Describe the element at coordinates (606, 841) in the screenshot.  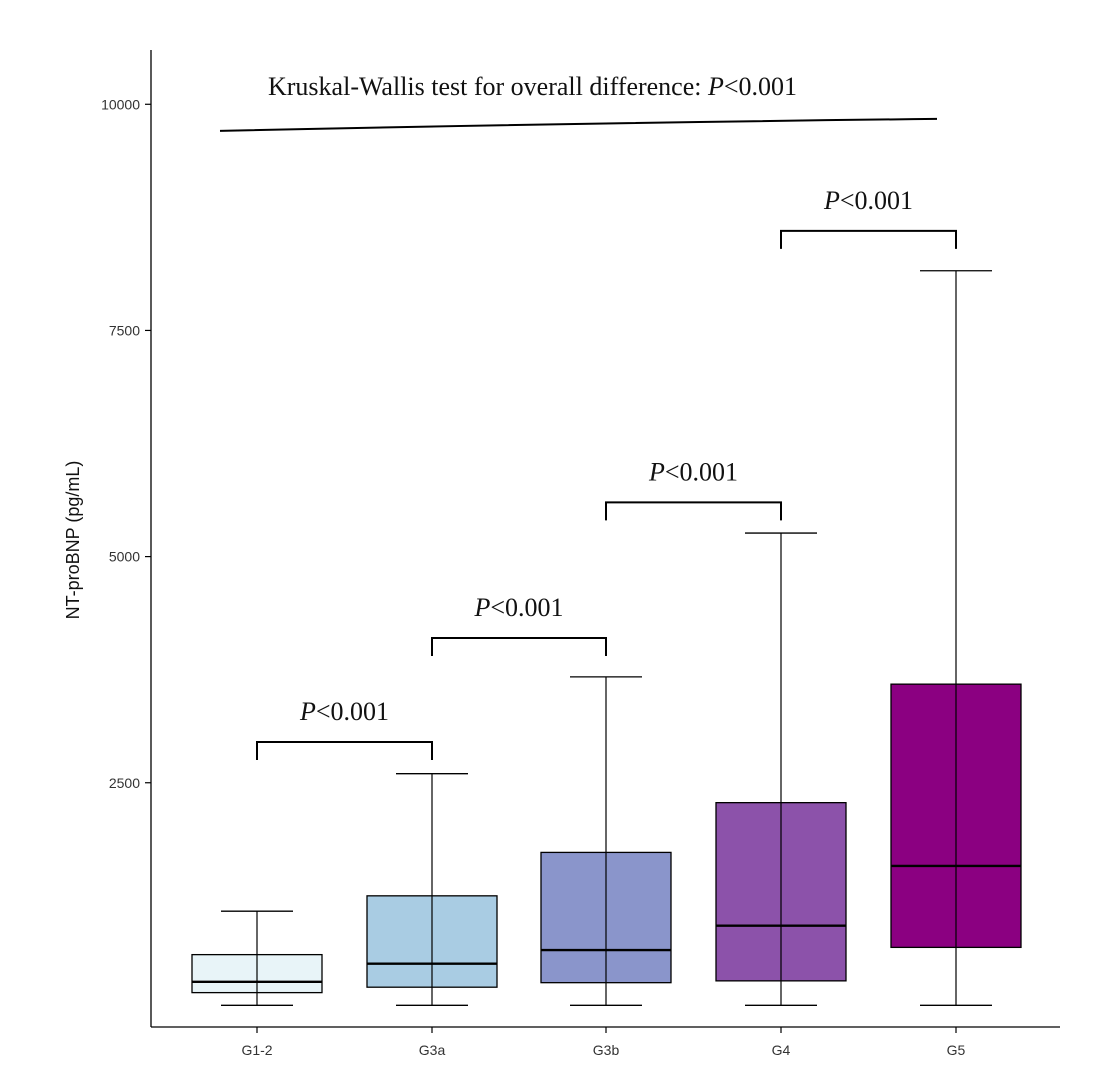
I see `box-g3b` at that location.